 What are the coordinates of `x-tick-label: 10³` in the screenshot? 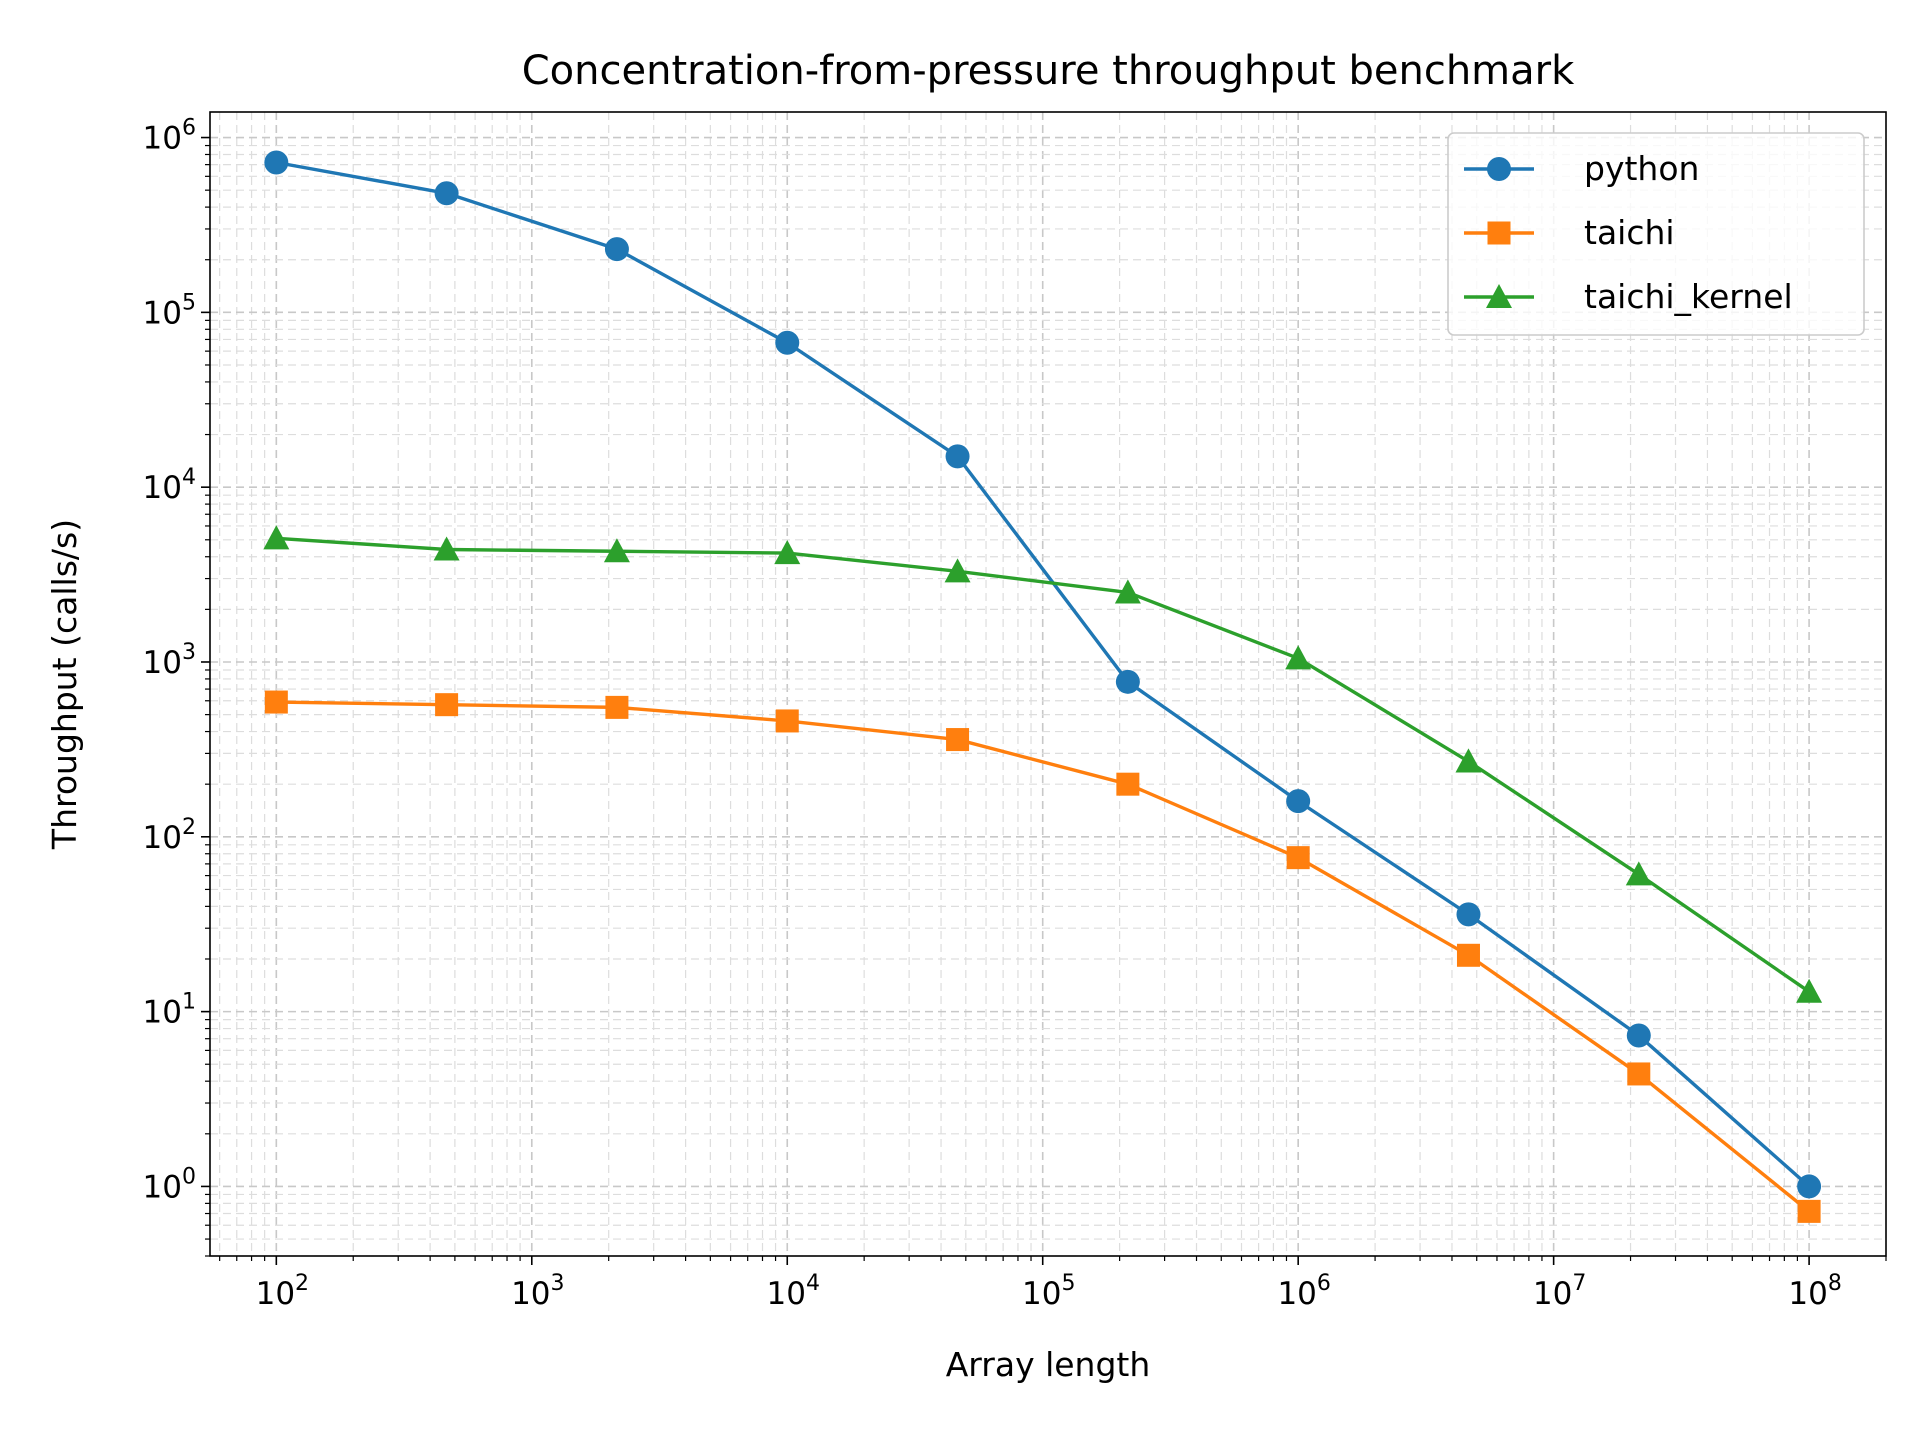 It's located at (537, 1291).